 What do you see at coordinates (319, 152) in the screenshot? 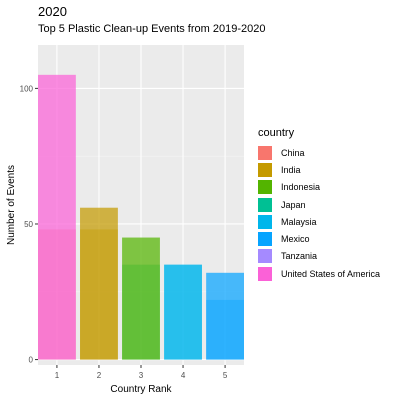
I see `legend-item: China` at bounding box center [319, 152].